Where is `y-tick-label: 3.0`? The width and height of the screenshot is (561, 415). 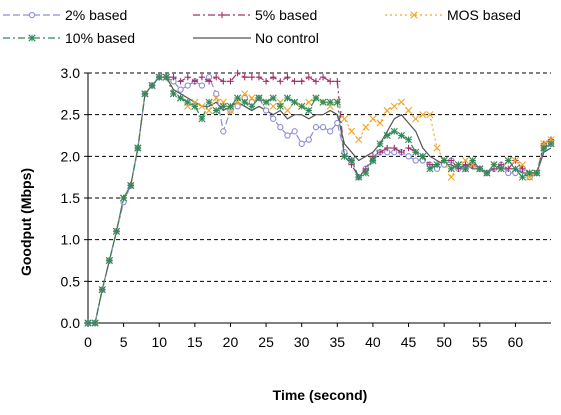 y-tick-label: 3.0 is located at coordinates (71, 73).